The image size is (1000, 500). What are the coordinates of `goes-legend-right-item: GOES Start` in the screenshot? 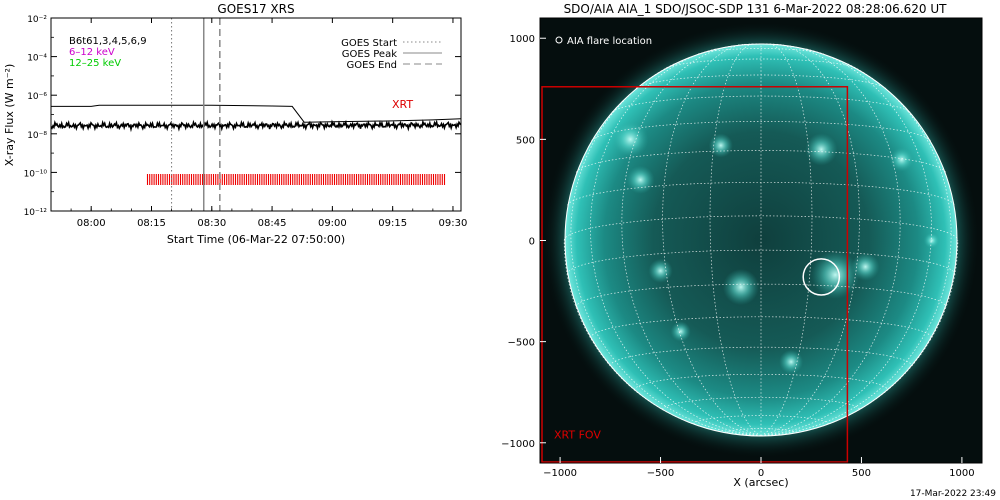 It's located at (369, 43).